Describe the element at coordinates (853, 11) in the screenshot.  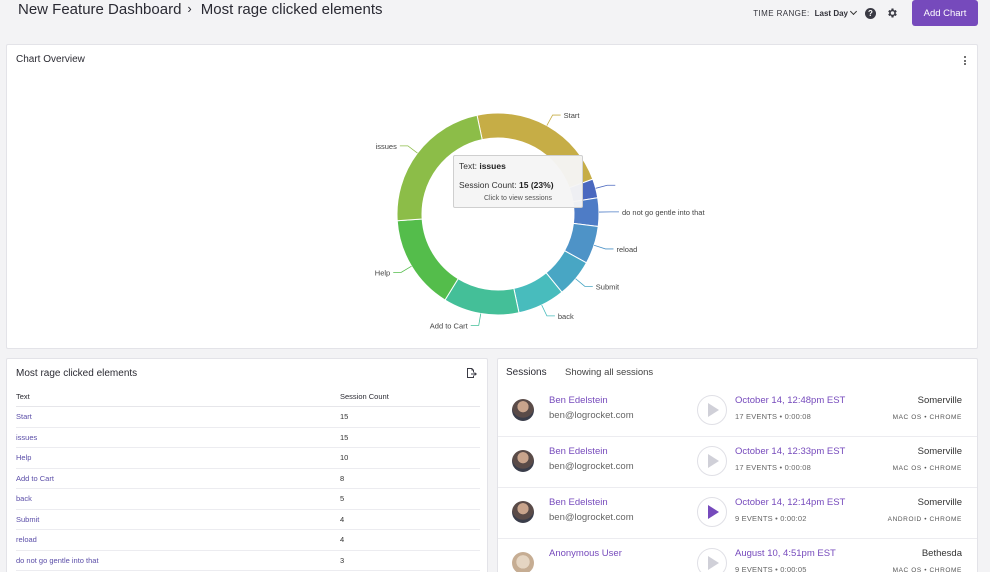
I see `chevron-down-icon` at that location.